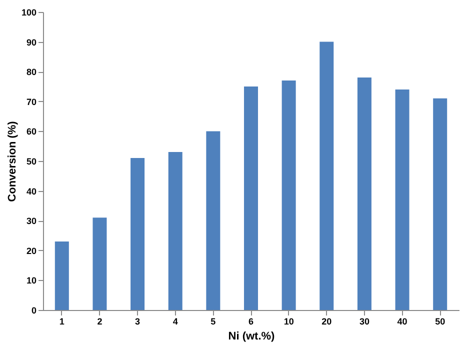 The height and width of the screenshot is (346, 474). What do you see at coordinates (28, 13) in the screenshot?
I see `y-tick-label: 100` at bounding box center [28, 13].